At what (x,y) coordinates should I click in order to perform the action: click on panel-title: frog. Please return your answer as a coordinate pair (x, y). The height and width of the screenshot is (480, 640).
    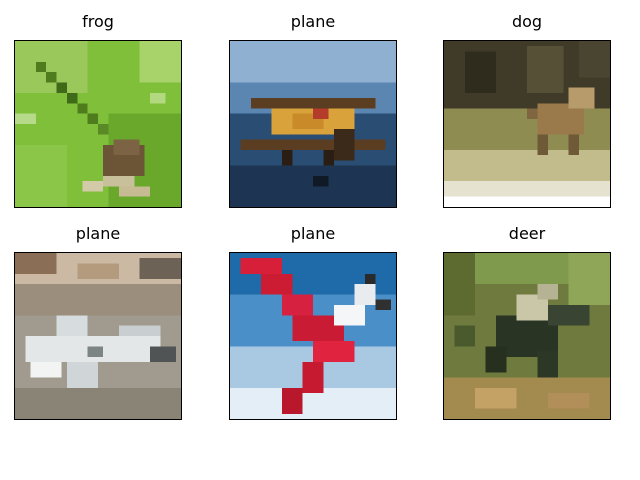
    Looking at the image, I should click on (98, 21).